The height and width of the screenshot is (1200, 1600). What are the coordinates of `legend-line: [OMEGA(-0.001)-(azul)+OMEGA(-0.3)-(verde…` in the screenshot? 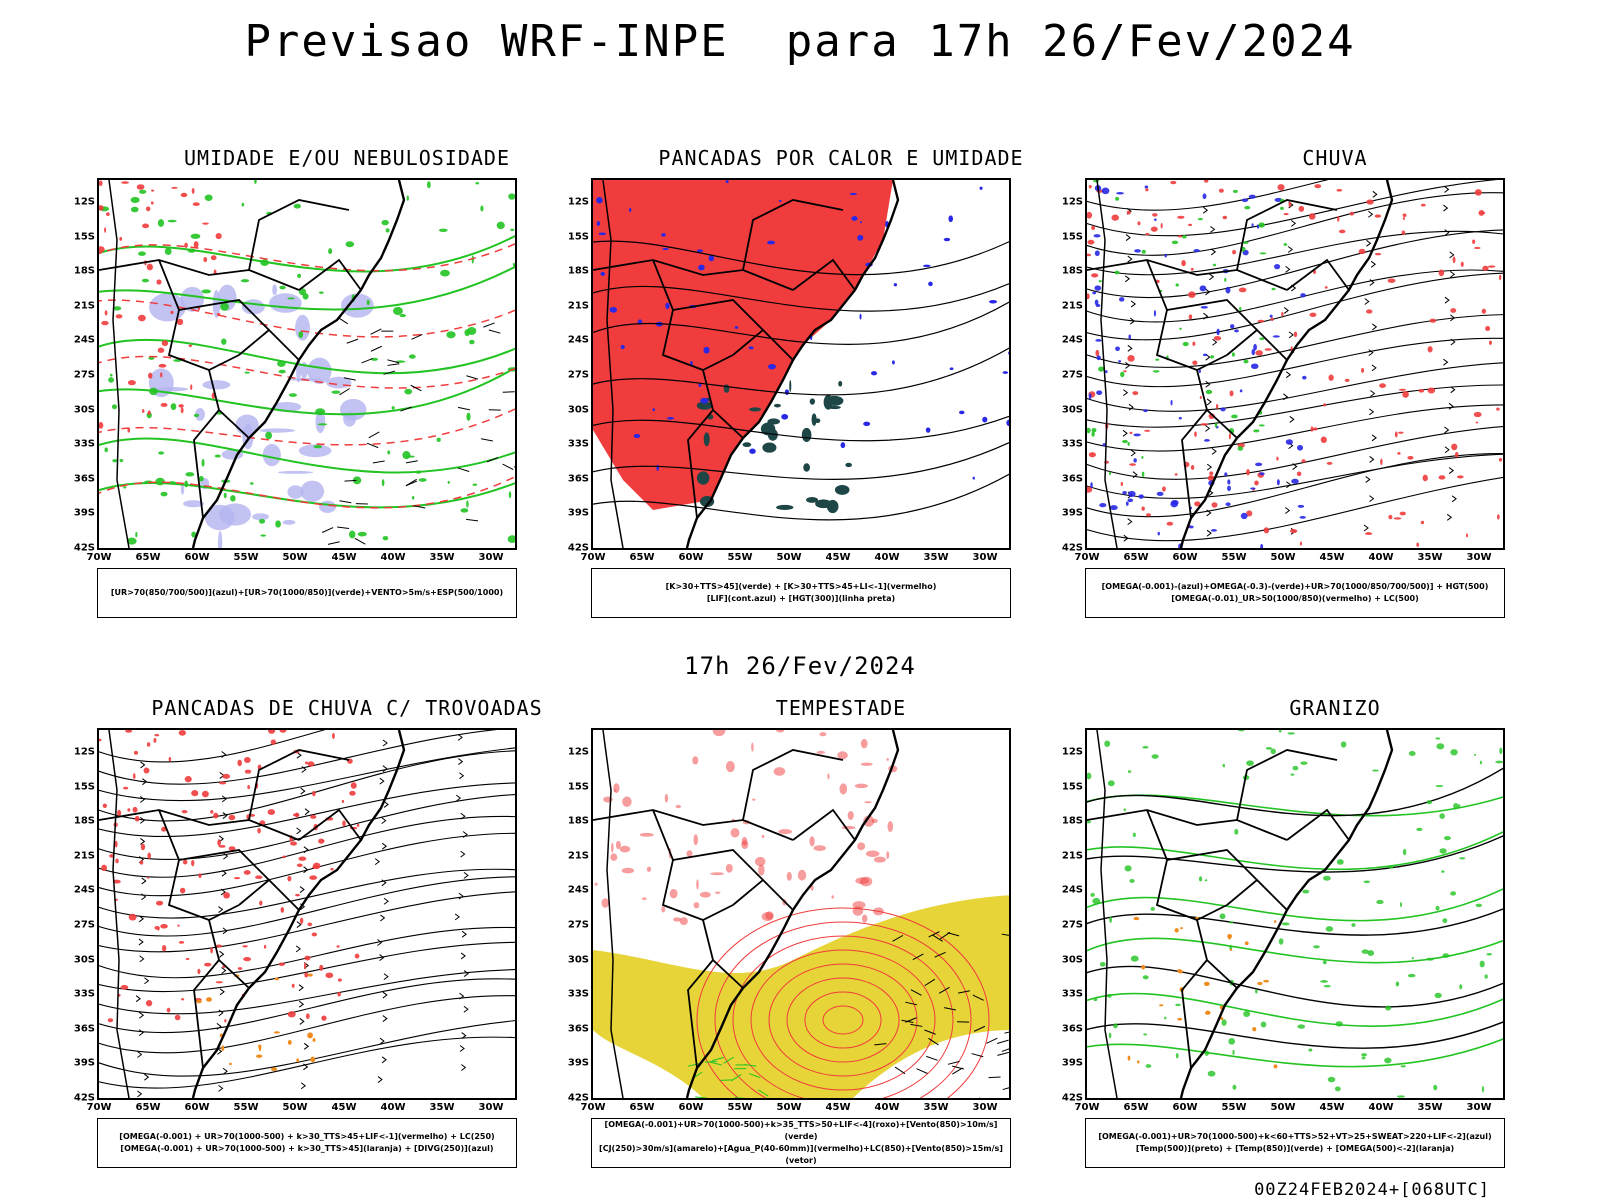 It's located at (1295, 586).